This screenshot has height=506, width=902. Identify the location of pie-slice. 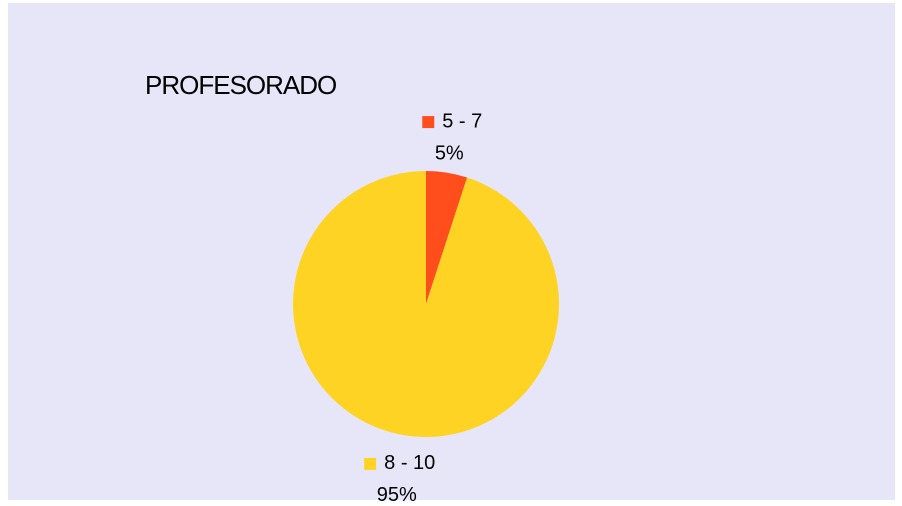
(447, 237).